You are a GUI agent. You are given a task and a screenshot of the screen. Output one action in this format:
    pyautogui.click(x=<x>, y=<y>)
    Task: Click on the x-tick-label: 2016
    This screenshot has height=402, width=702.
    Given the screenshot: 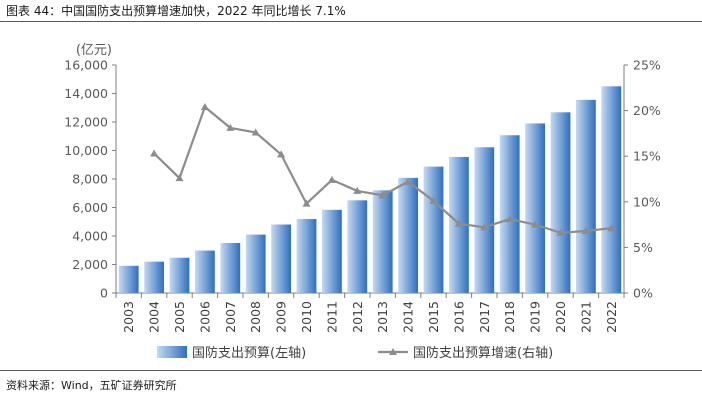 What is the action you would take?
    pyautogui.click(x=458, y=317)
    